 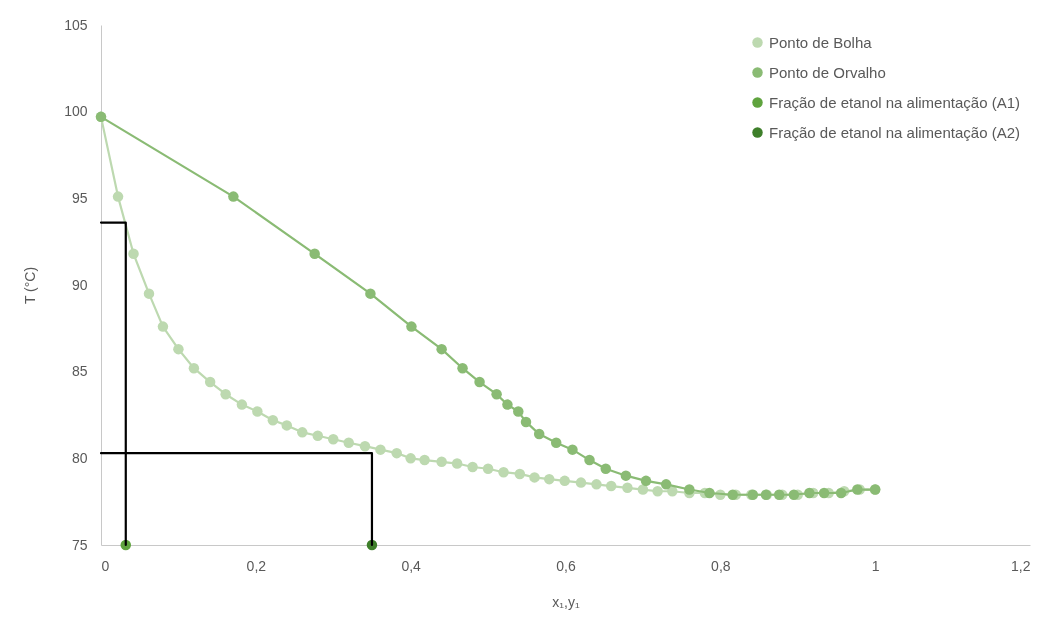 What do you see at coordinates (411, 565) in the screenshot?
I see `x-tick-label: 0,4` at bounding box center [411, 565].